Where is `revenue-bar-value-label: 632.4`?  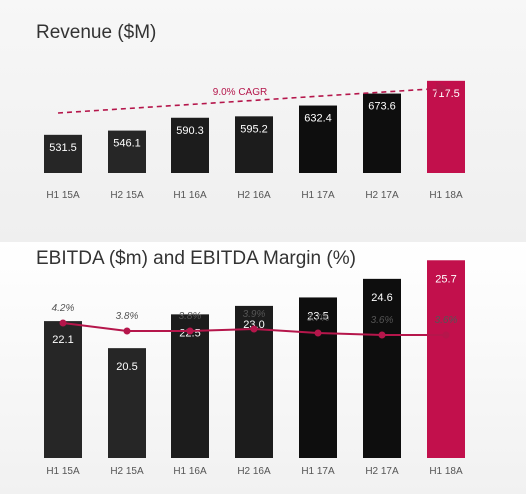 revenue-bar-value-label: 632.4 is located at coordinates (318, 119).